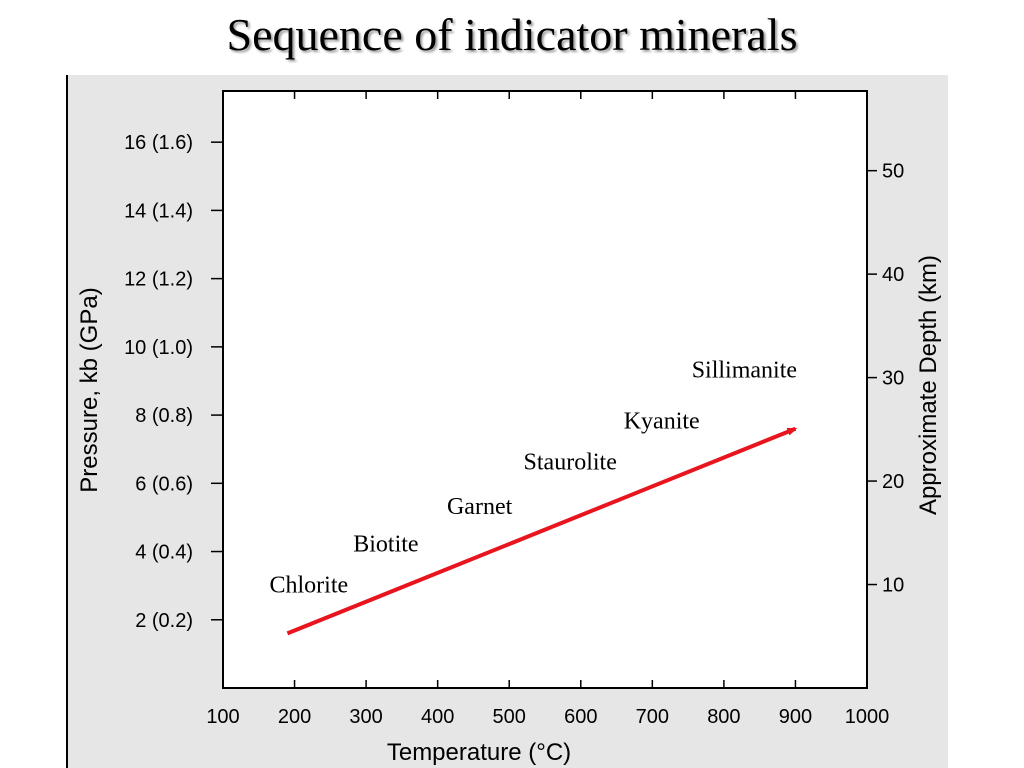 The width and height of the screenshot is (1024, 768). I want to click on y-tick-label: 10 (1.0), so click(158, 348).